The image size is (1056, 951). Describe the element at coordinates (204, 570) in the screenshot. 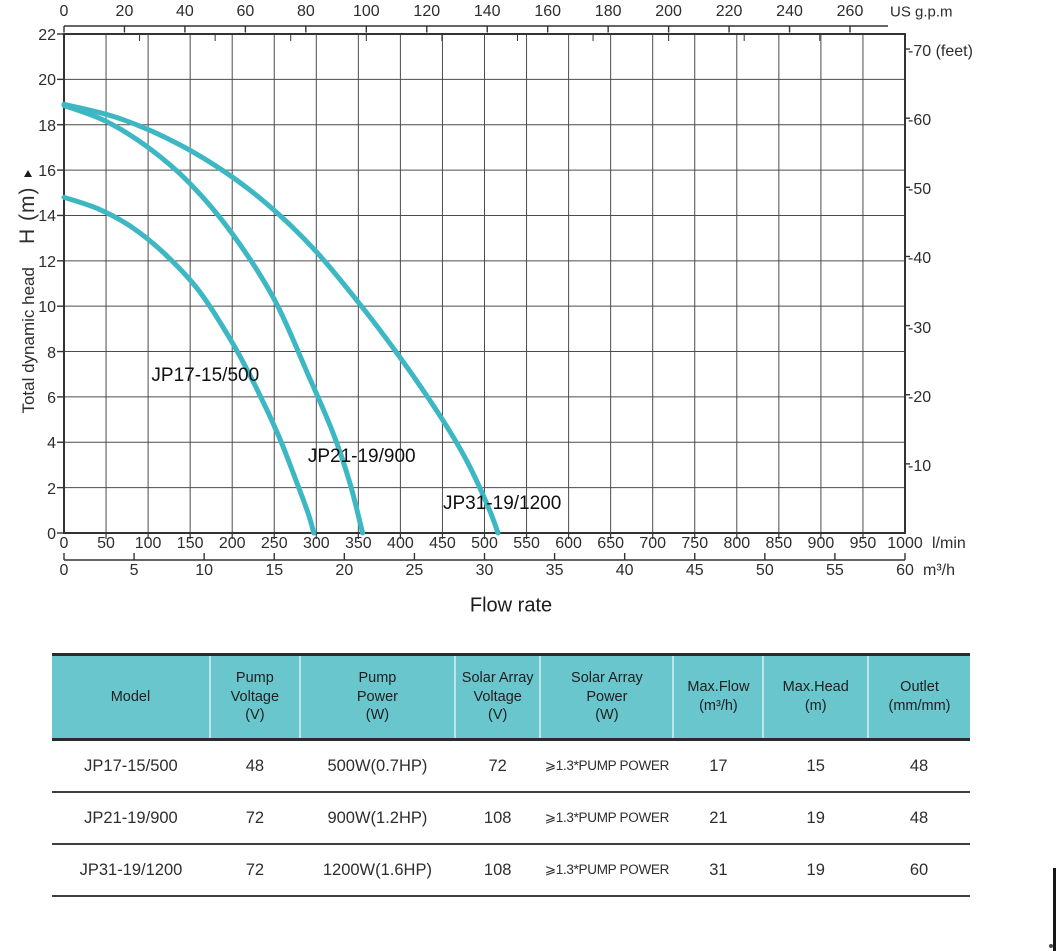

I see `m3h-tick-label: 10` at that location.